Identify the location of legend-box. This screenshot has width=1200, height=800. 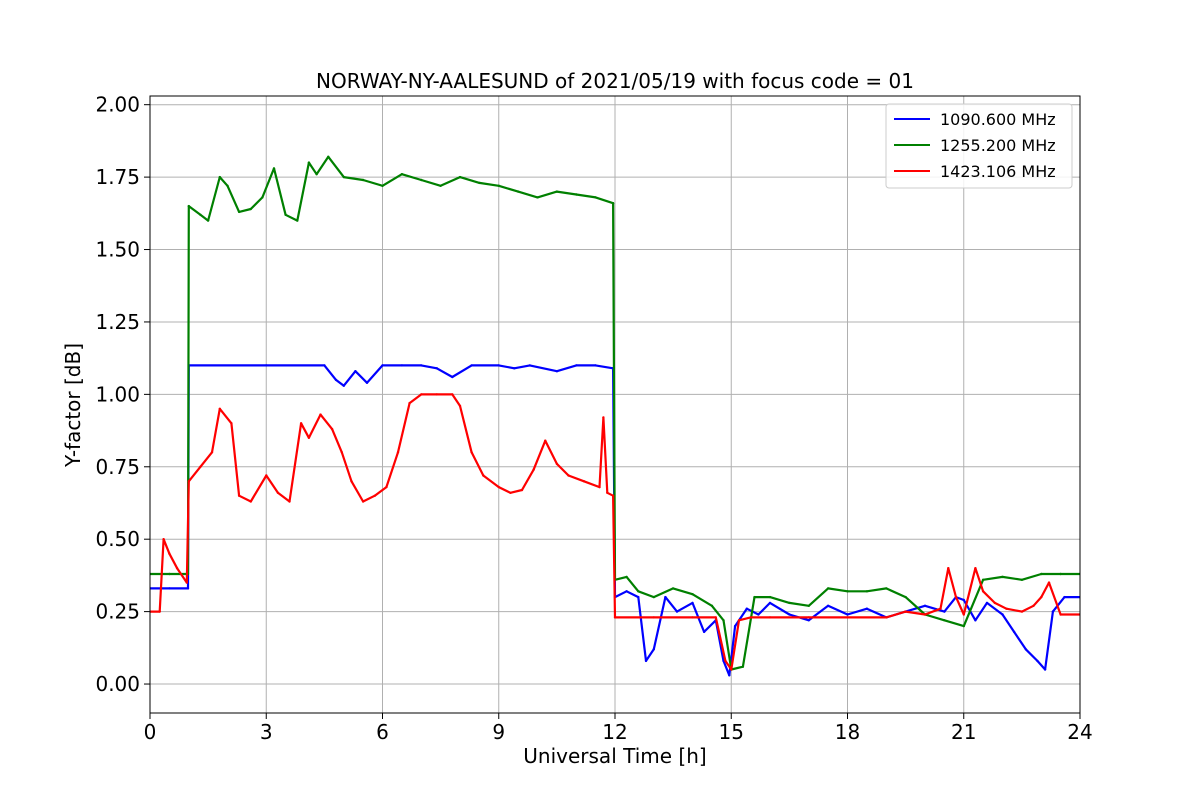
(979, 146).